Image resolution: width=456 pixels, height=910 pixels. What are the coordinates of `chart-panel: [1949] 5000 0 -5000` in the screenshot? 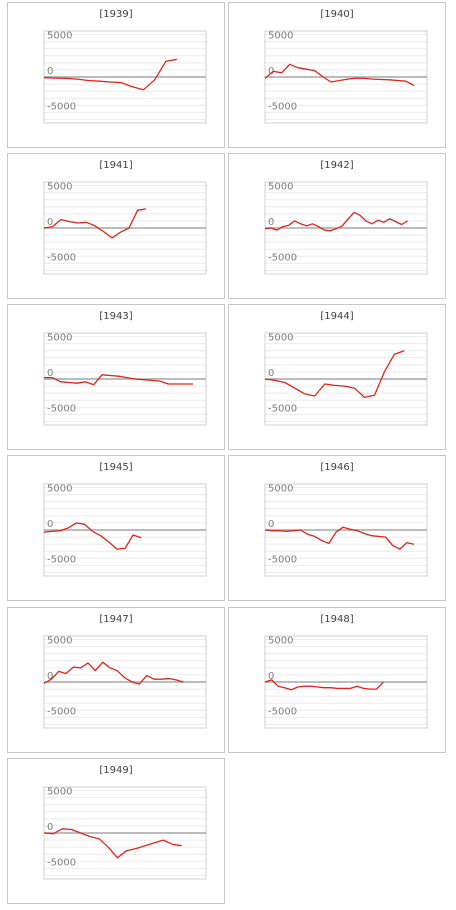 It's located at (116, 831).